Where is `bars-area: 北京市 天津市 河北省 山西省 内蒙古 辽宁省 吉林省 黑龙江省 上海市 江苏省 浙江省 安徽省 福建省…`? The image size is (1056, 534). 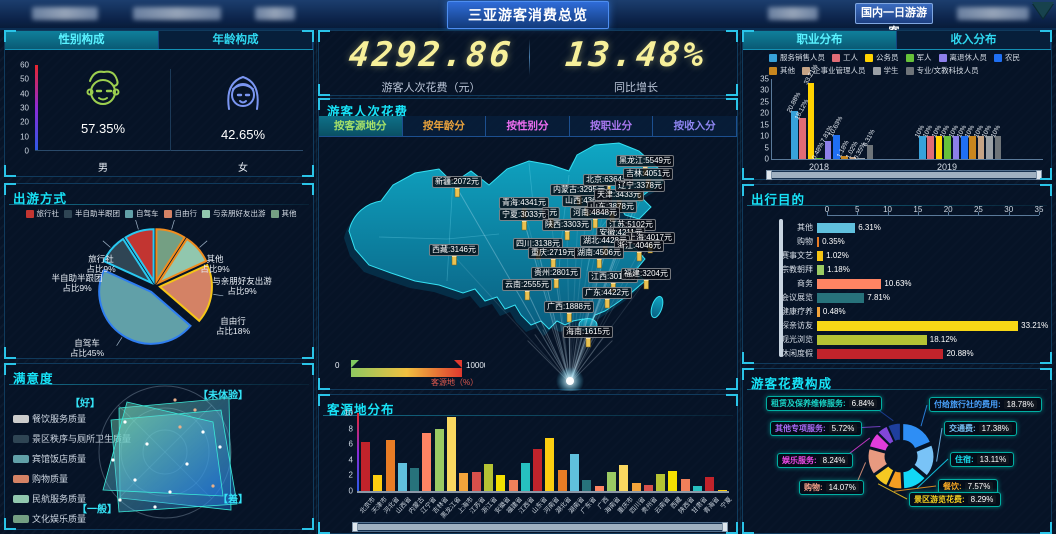
bars-area: 北京市 天津市 河北省 山西省 内蒙古 辽宁省 吉林省 黑龙江省 上海市 江苏省 浙江省 安徽省 福建省… is located at coordinates (545, 466).